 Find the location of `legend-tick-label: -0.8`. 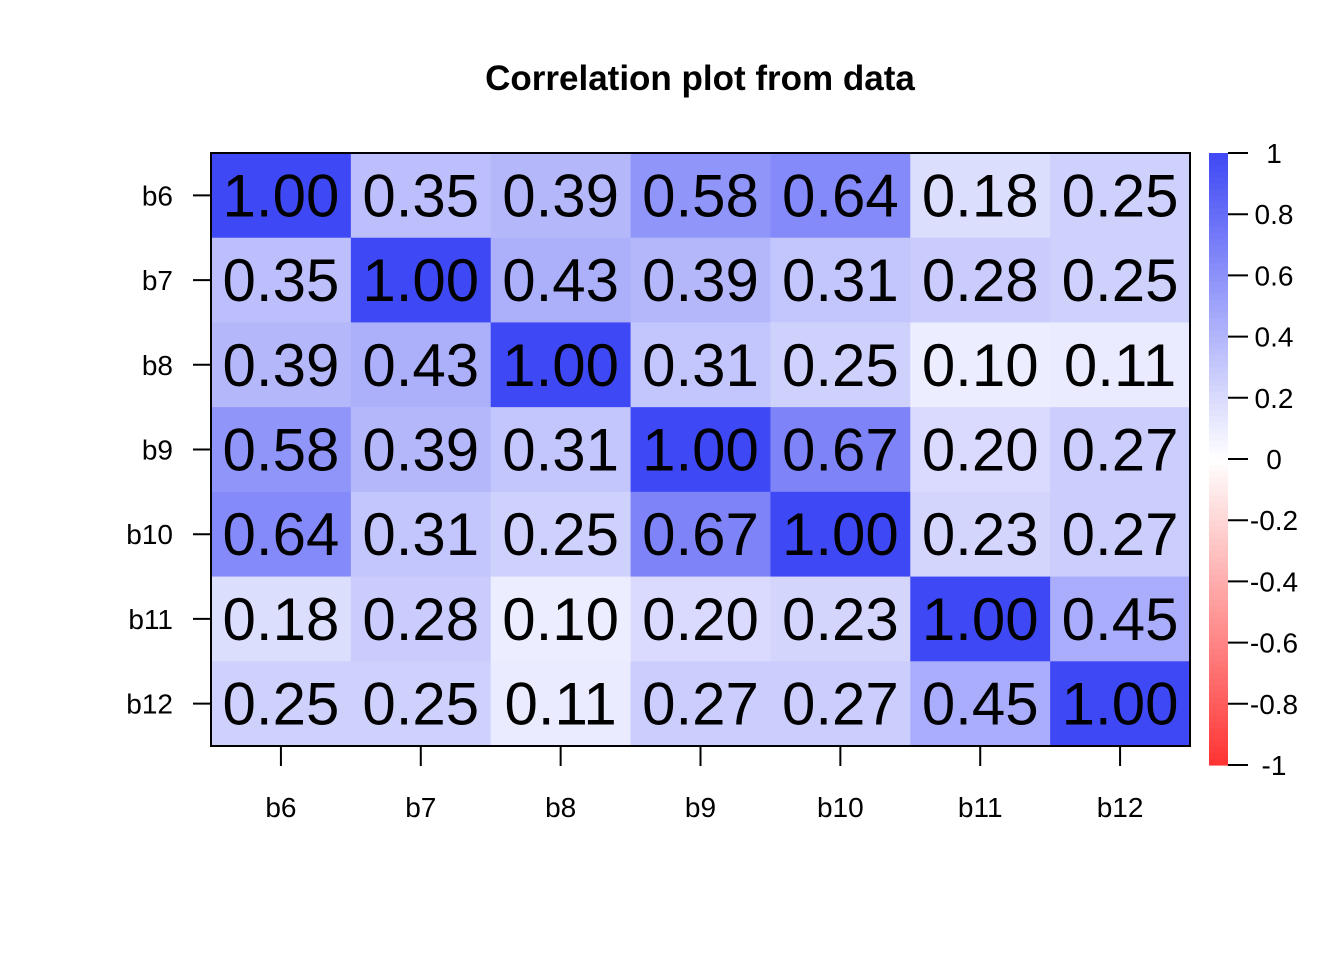

legend-tick-label: -0.8 is located at coordinates (1274, 704).